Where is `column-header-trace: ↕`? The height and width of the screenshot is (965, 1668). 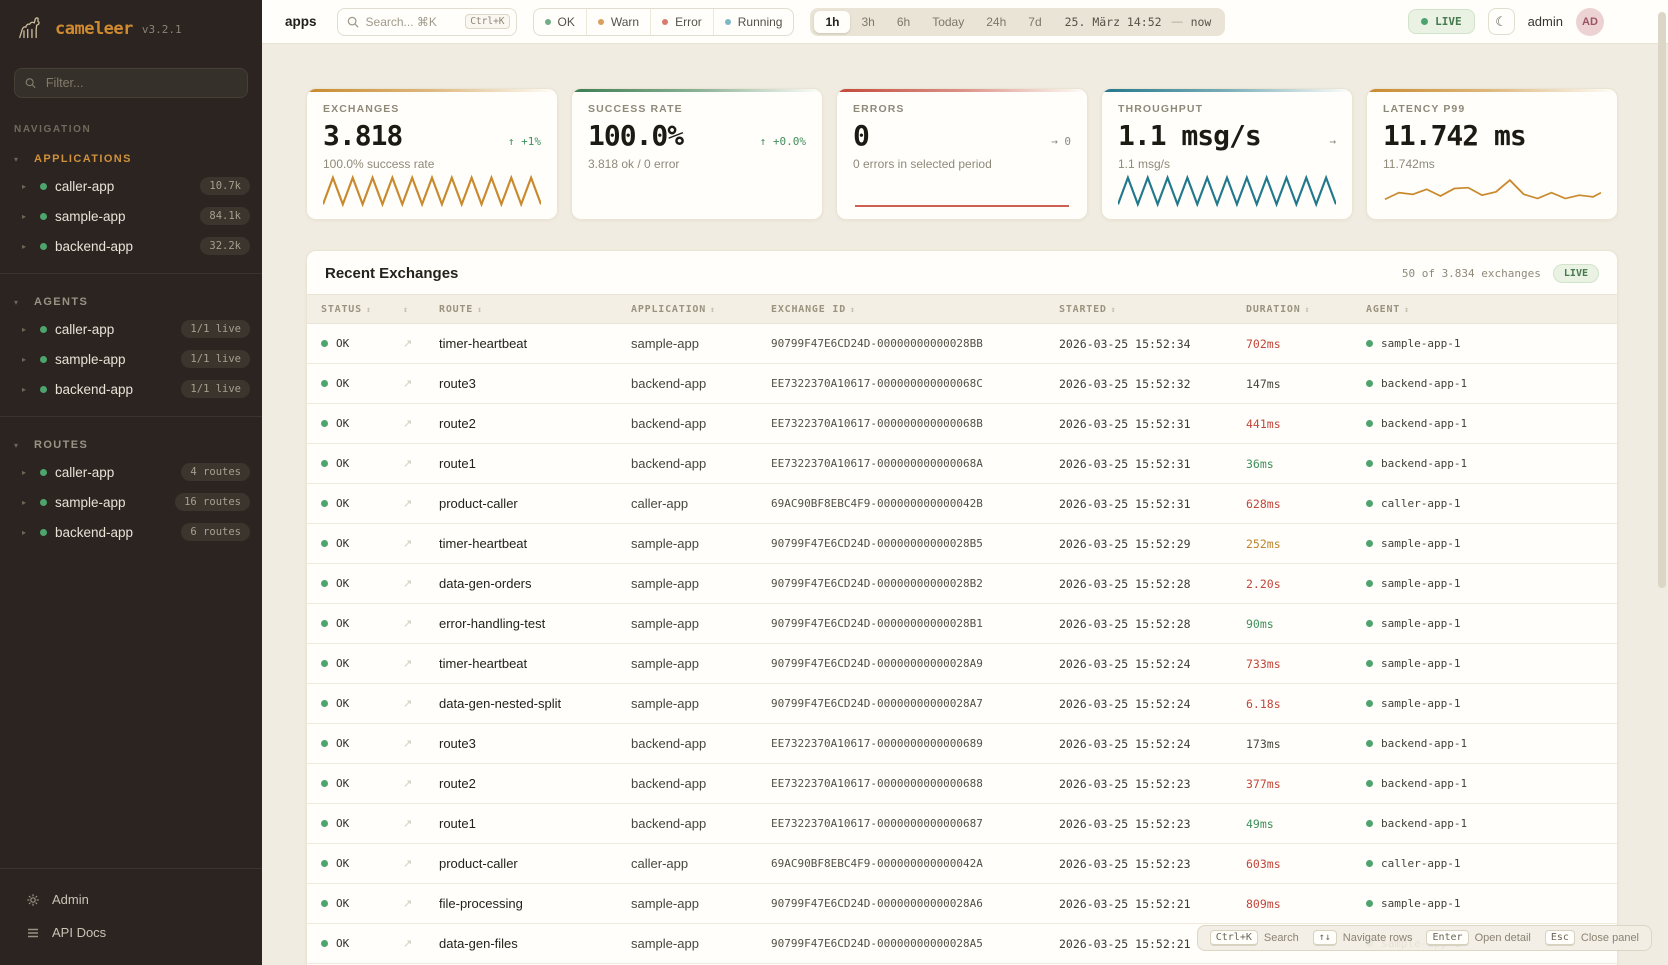 column-header-trace: ↕ is located at coordinates (421, 309).